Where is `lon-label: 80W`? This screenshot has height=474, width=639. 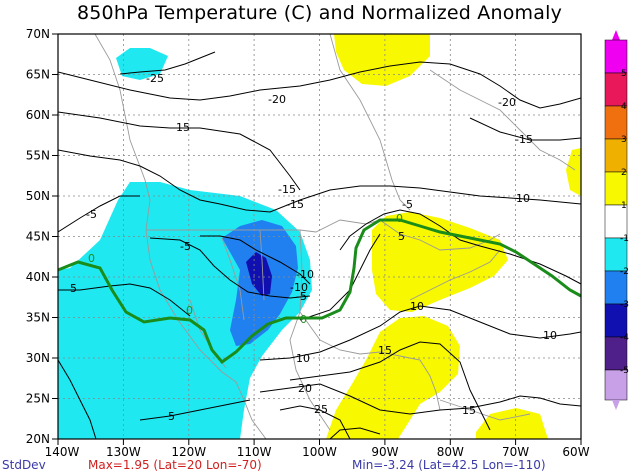
lon-label: 80W is located at coordinates (450, 452).